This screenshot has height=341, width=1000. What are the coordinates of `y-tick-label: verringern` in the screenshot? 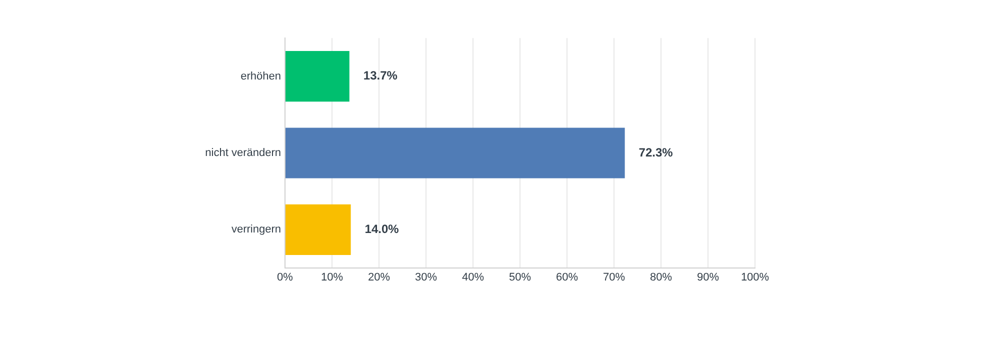 It's located at (256, 230).